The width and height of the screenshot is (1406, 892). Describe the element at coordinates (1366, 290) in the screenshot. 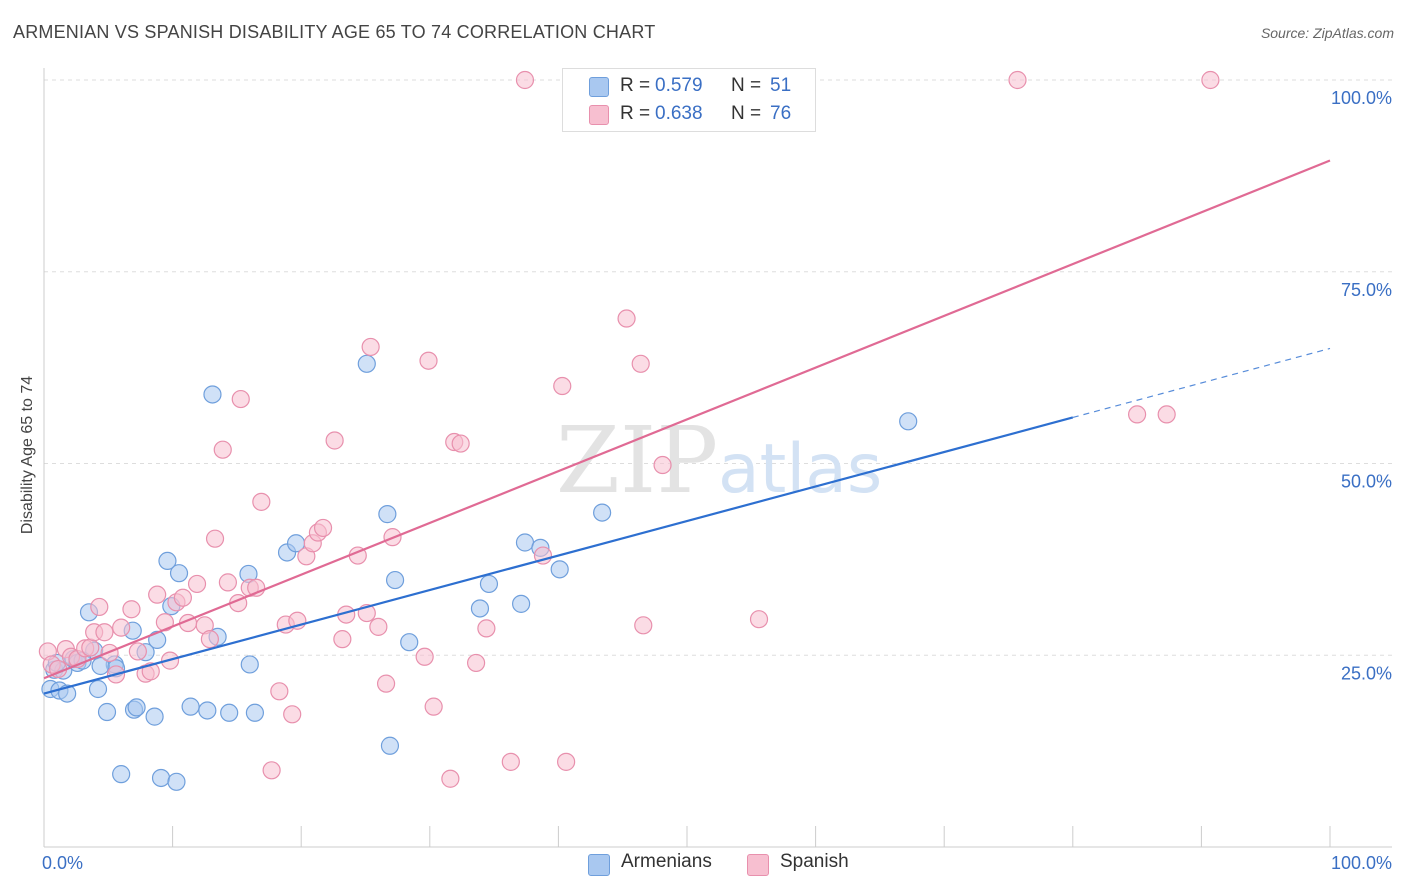

I see `y-tick-label: 75.0%` at that location.